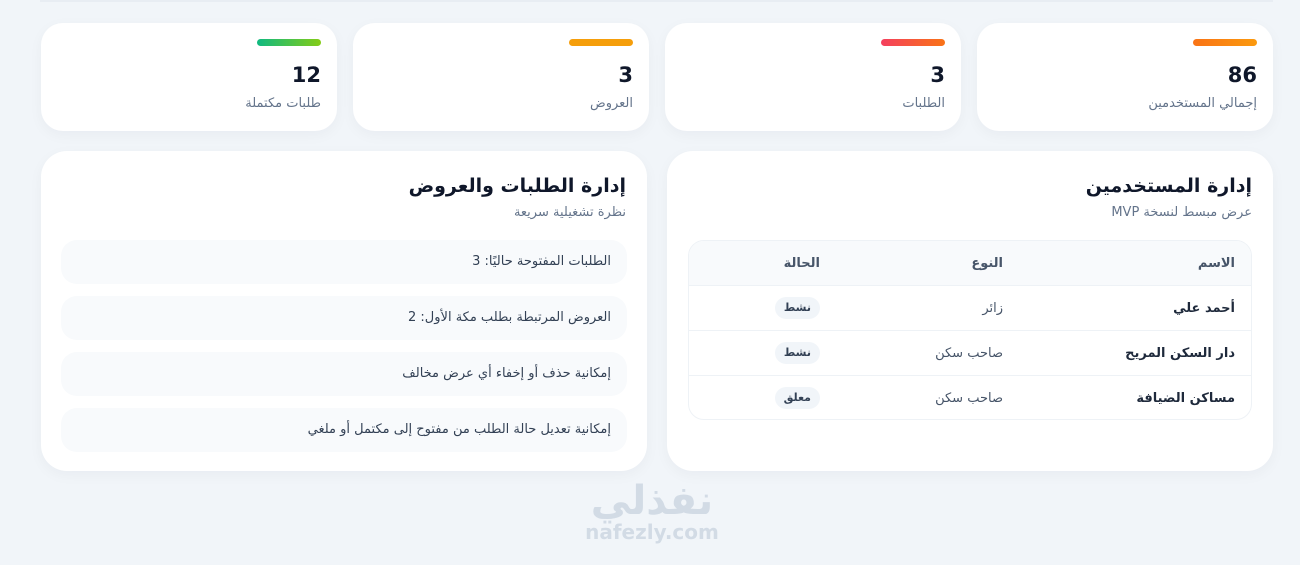 This screenshot has height=565, width=1300. I want to click on user-name: دار السكن المريح, so click(1180, 353).